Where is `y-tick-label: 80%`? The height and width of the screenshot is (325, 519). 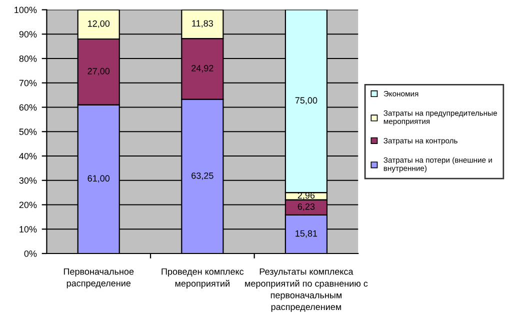 y-tick-label: 80% is located at coordinates (28, 58).